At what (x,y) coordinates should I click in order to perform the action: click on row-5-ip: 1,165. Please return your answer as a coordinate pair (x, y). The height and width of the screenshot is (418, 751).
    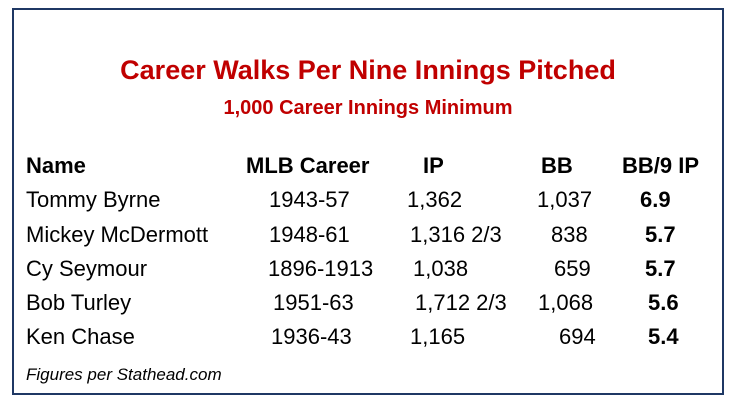
    Looking at the image, I should click on (438, 336).